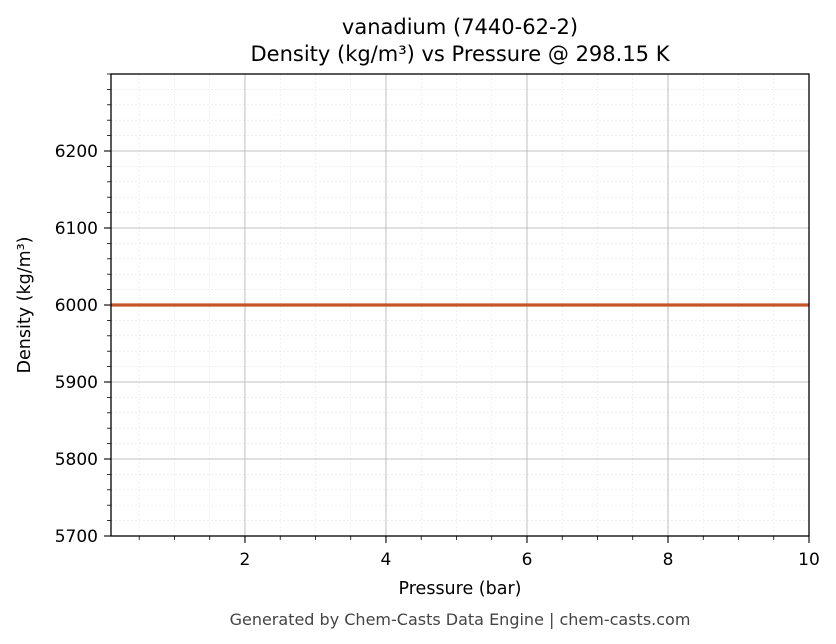 The height and width of the screenshot is (644, 836). I want to click on y-tick-label: 5700, so click(76, 537).